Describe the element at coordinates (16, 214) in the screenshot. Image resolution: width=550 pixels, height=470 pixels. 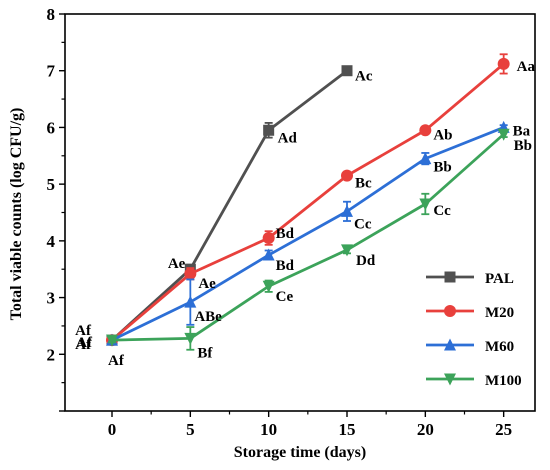
I see `y-axis-title: Total viable counts (log CFU/g)` at that location.